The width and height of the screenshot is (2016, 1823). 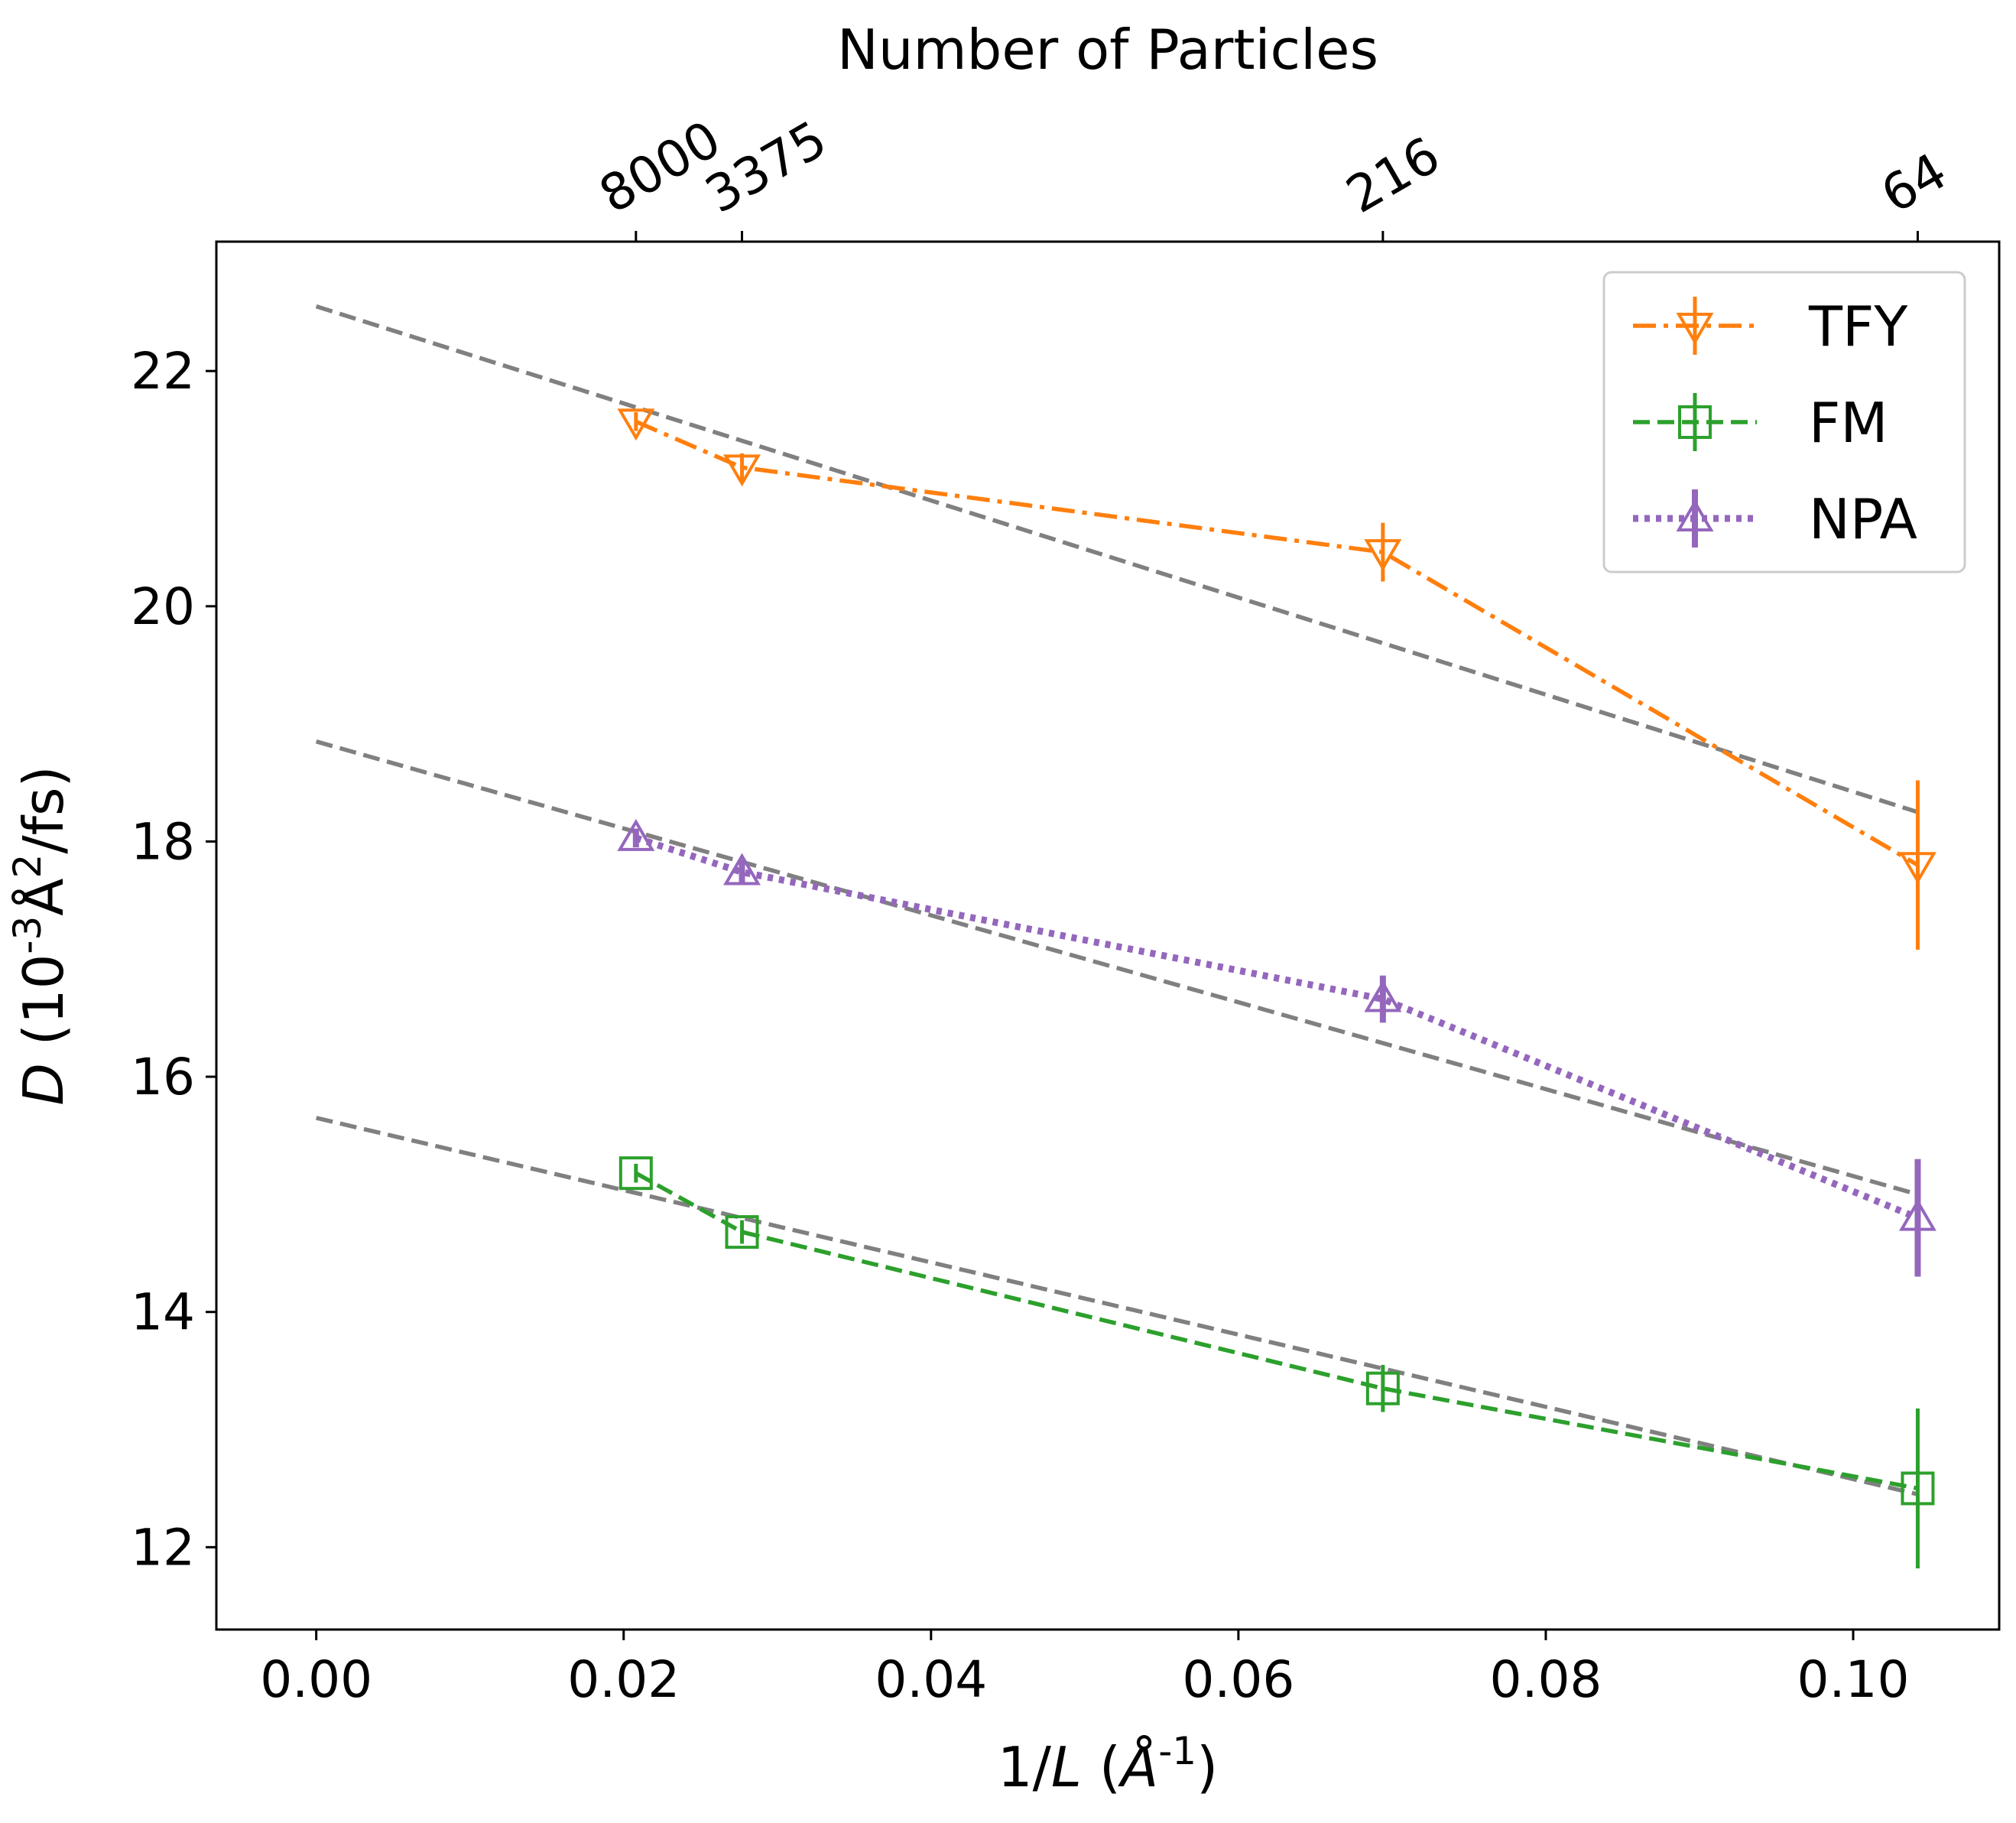 I want to click on x-tick-label: 0.06, so click(x=1238, y=1680).